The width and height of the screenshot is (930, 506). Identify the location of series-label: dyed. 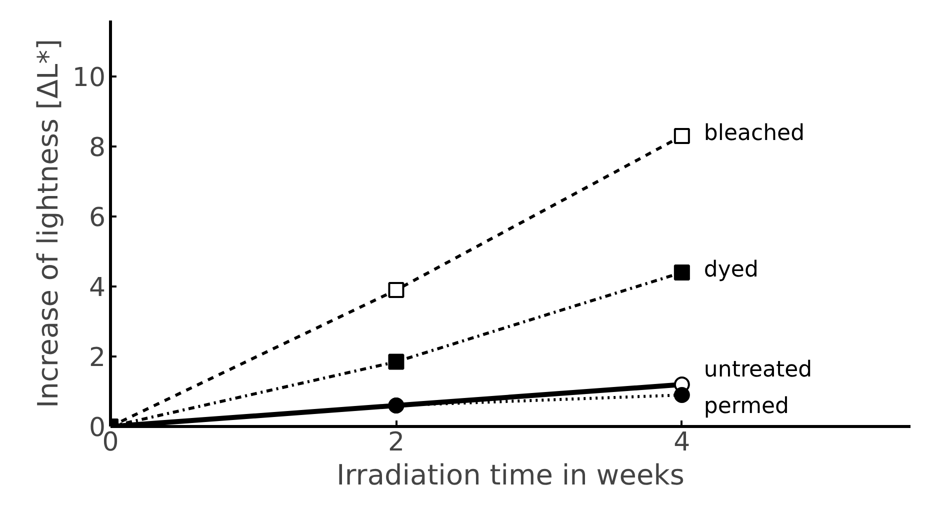
(731, 270).